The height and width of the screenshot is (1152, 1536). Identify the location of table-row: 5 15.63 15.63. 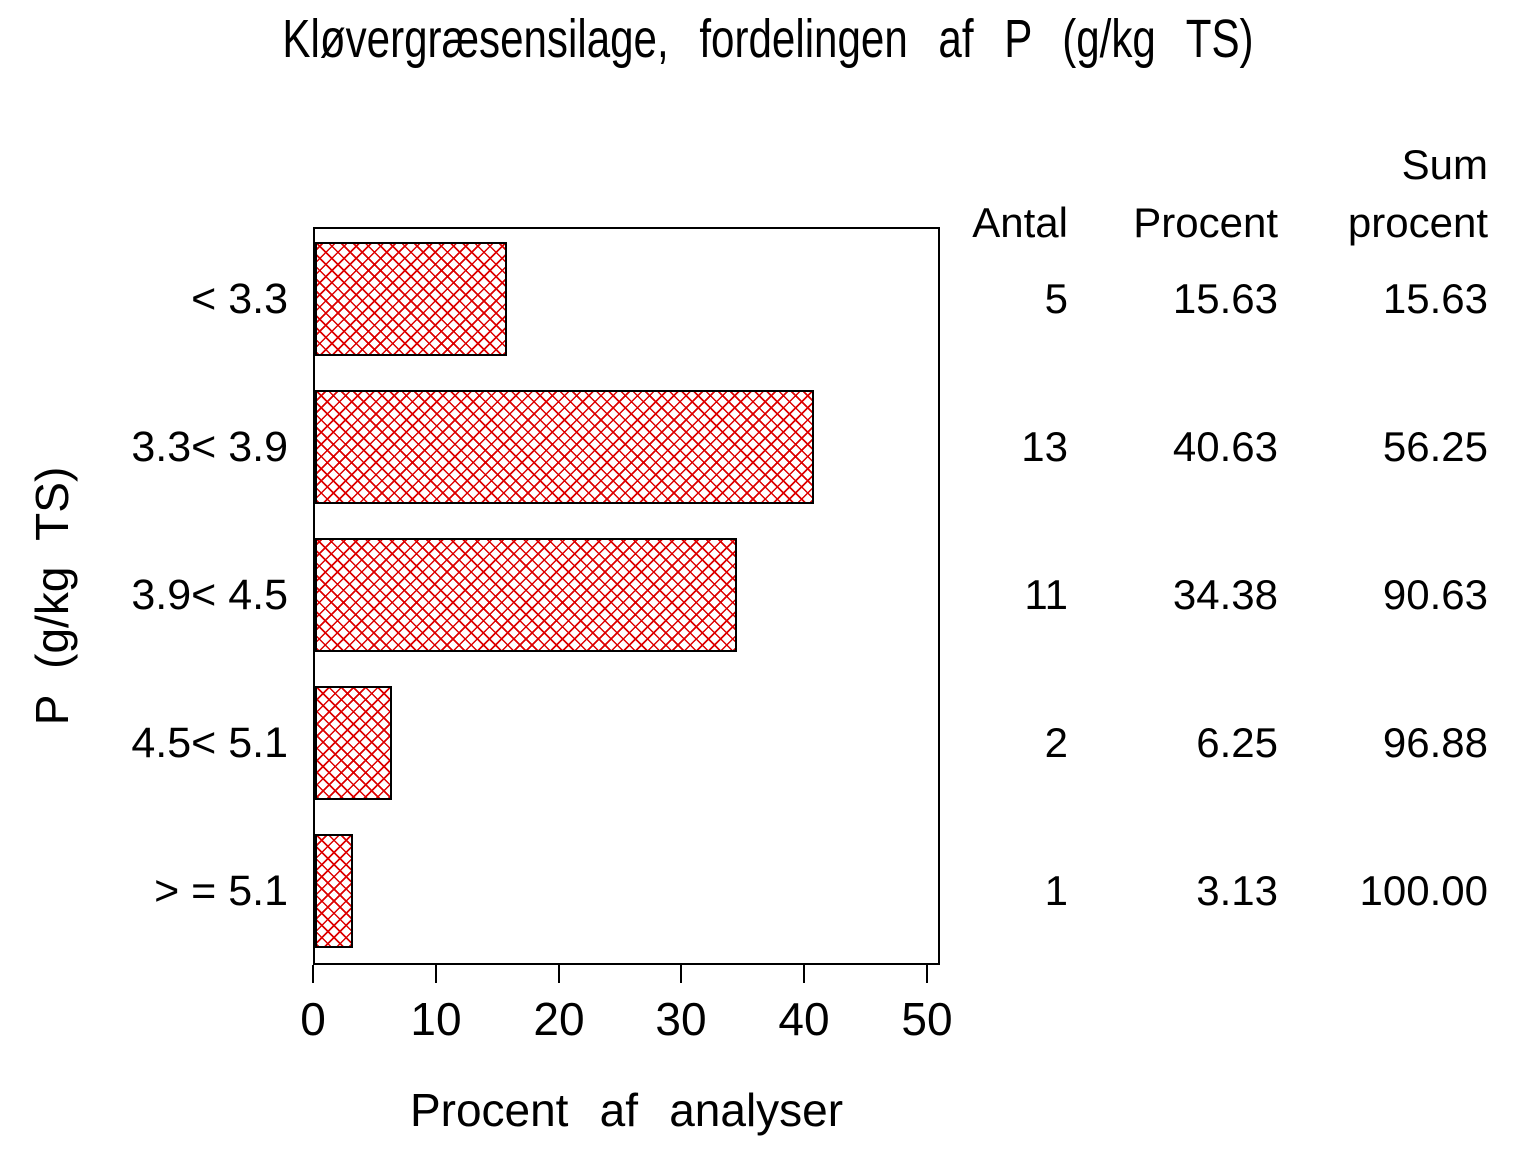
(1219, 299).